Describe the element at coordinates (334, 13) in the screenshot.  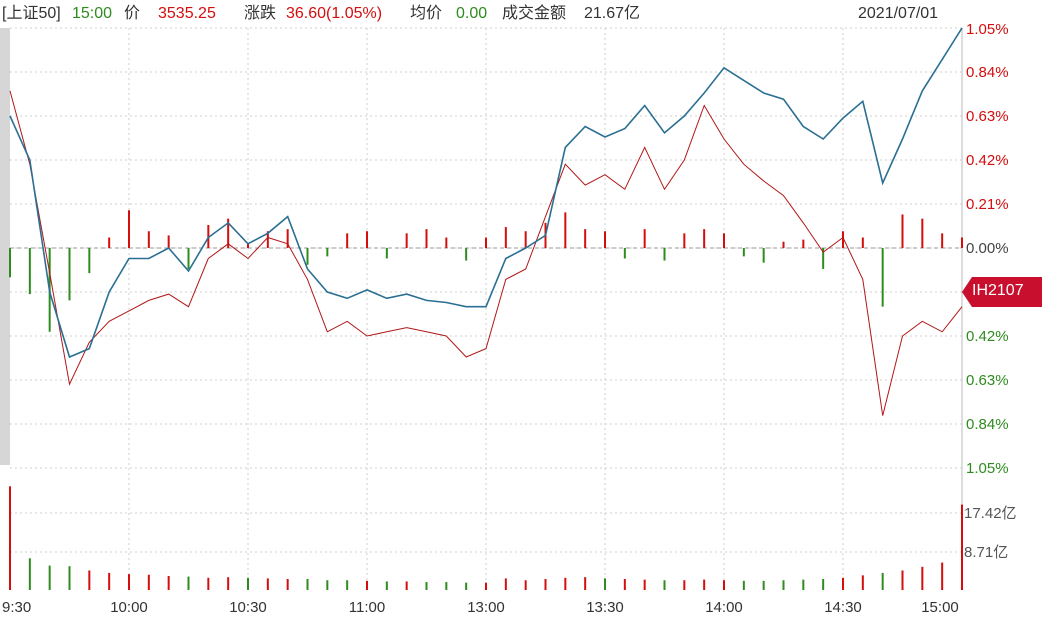
I see `change-value: 36.60(1.05%)` at that location.